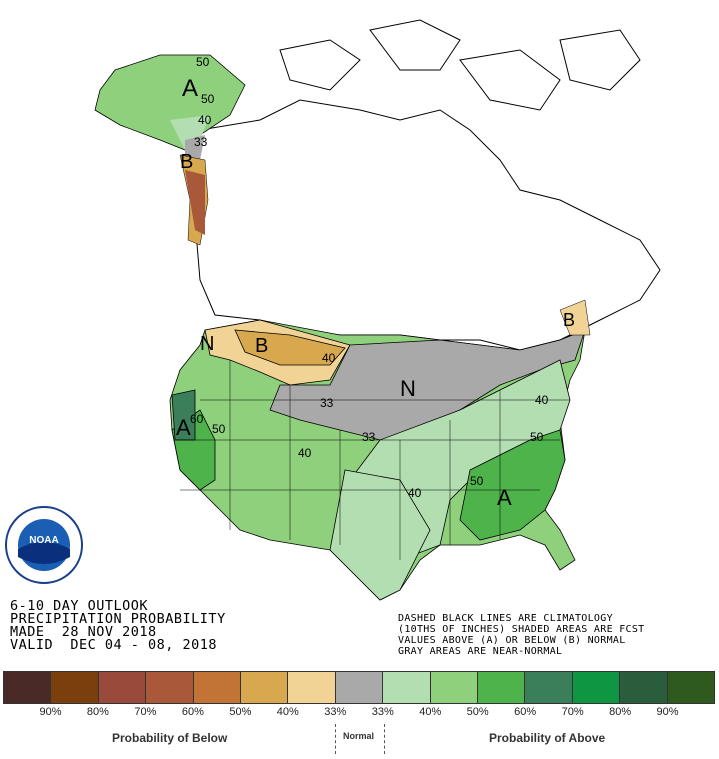  Describe the element at coordinates (83, 632) in the screenshot. I see `header-made-date: MADE 28 NOV 2018` at that location.